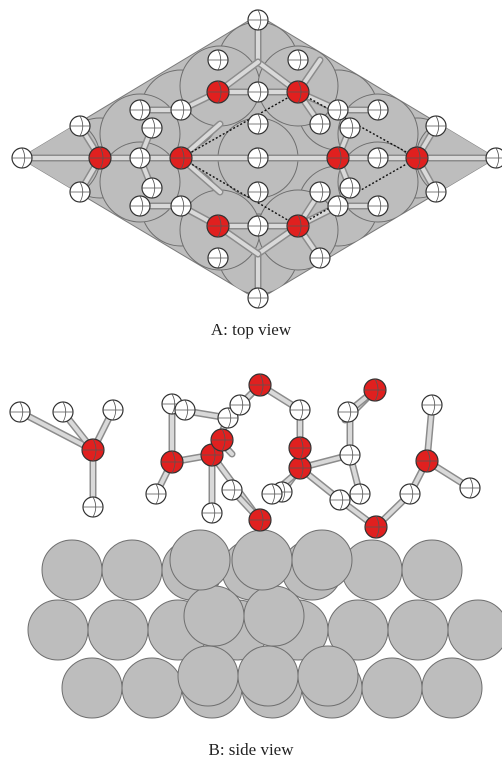 This screenshot has width=502, height=763. Describe the element at coordinates (251, 329) in the screenshot. I see `caption-top-view: A: top view` at that location.